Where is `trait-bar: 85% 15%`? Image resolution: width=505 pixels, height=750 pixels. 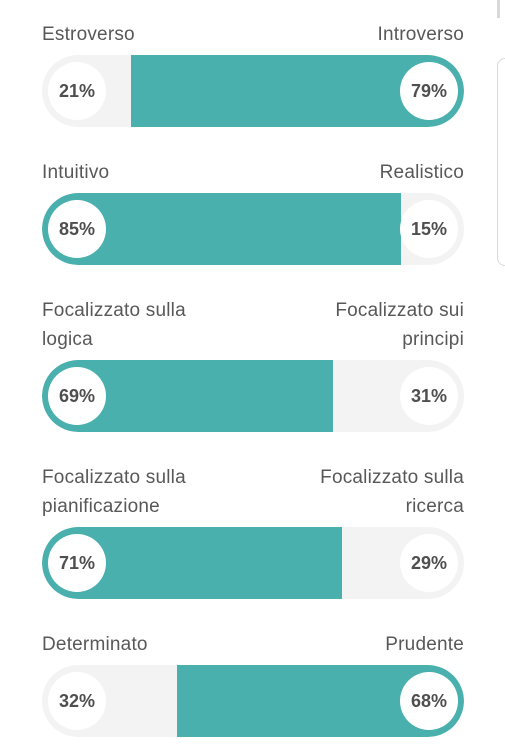 trait-bar: 85% 15% is located at coordinates (253, 229).